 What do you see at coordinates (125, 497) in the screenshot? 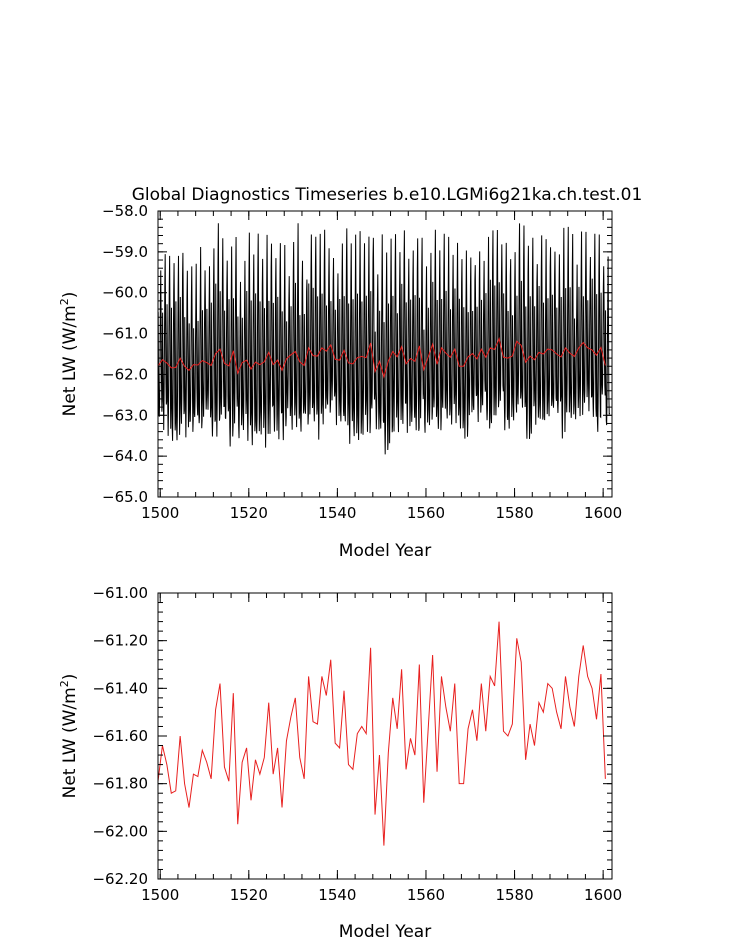
I see `y-tick-label: −65.0` at bounding box center [125, 497].